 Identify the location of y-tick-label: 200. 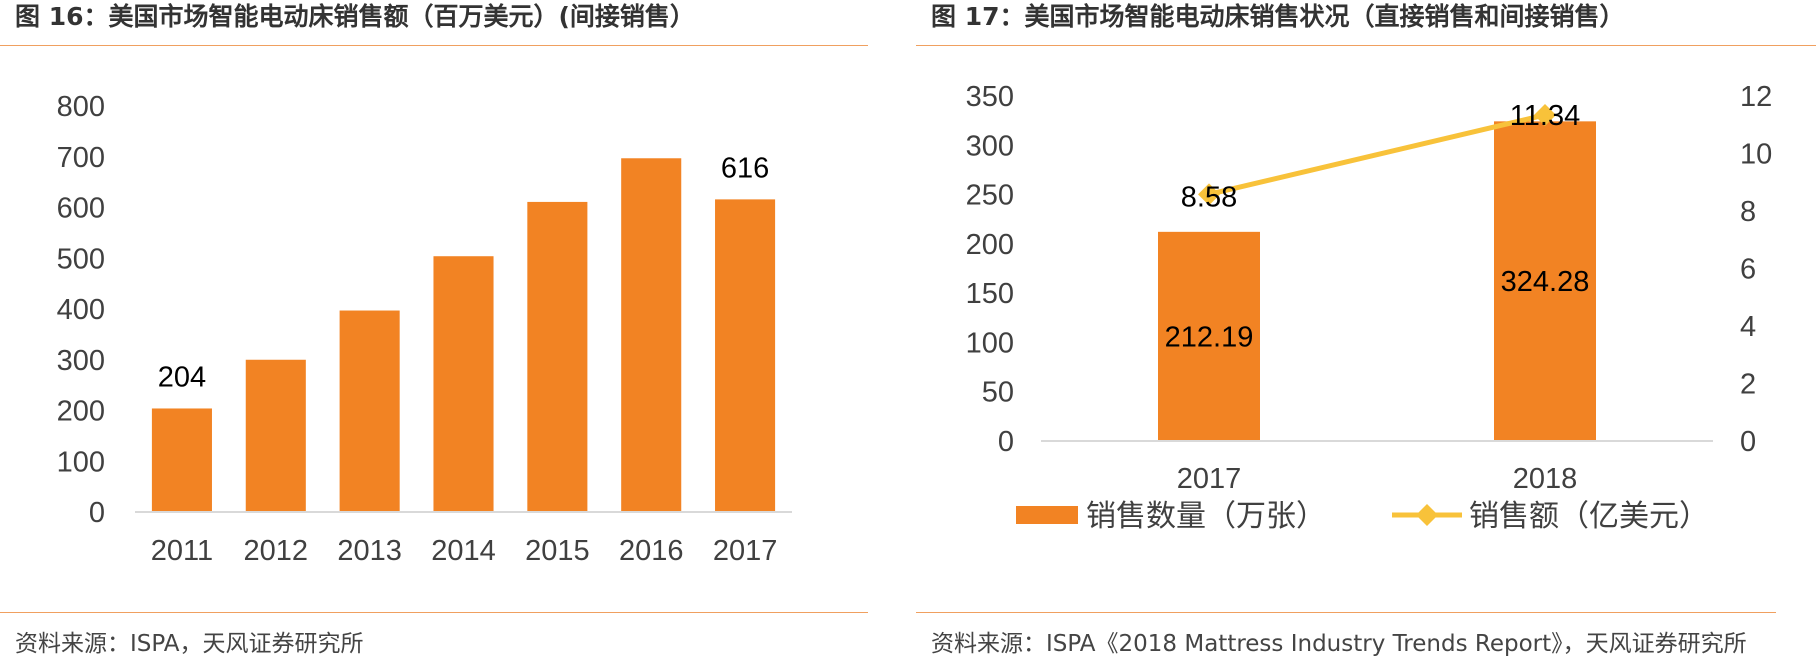
(81, 412).